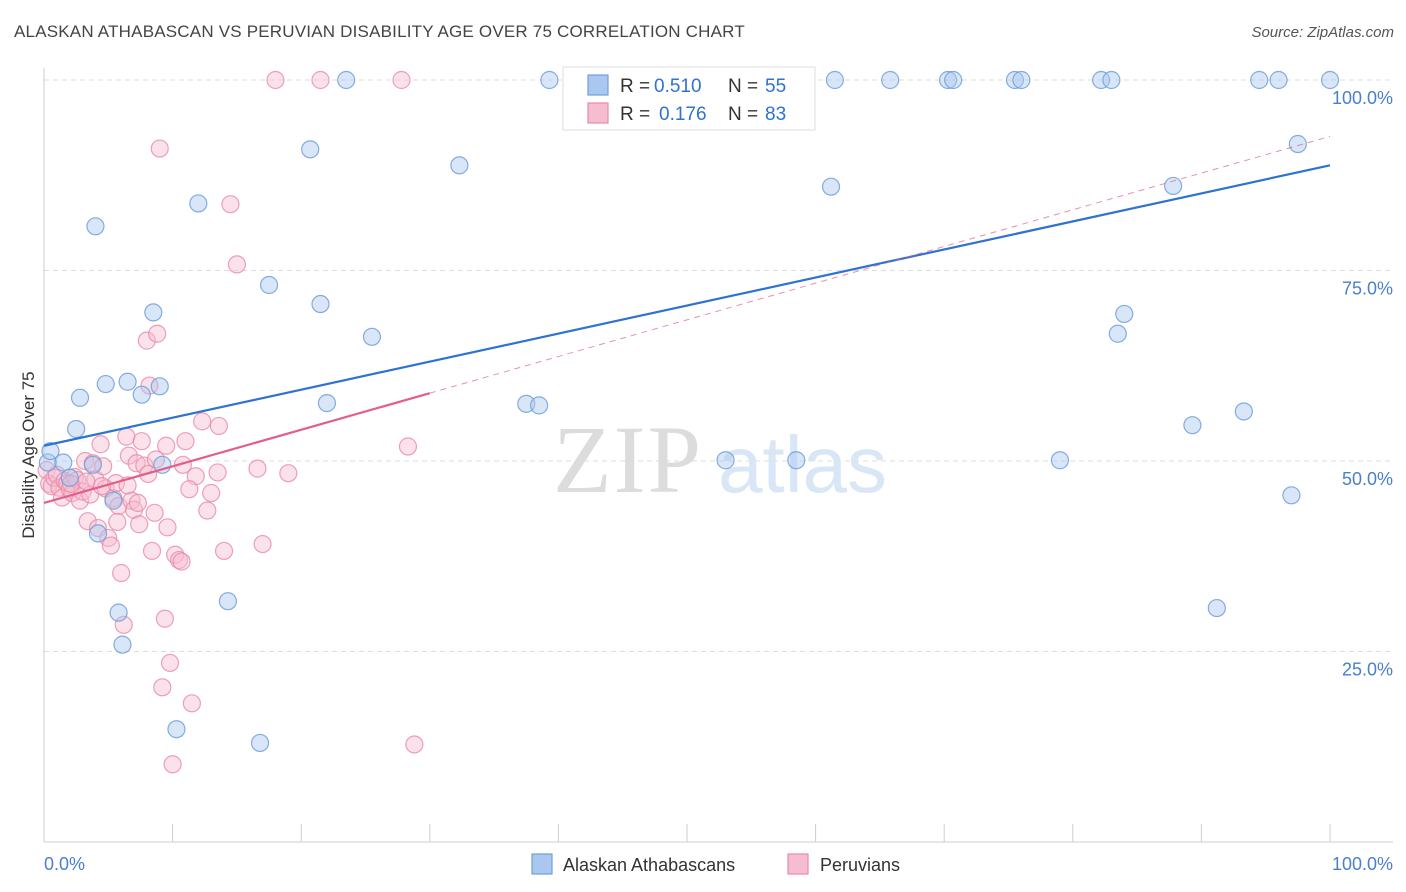 The height and width of the screenshot is (892, 1406). What do you see at coordinates (1367, 479) in the screenshot?
I see `y-tick-label: 50.0%` at bounding box center [1367, 479].